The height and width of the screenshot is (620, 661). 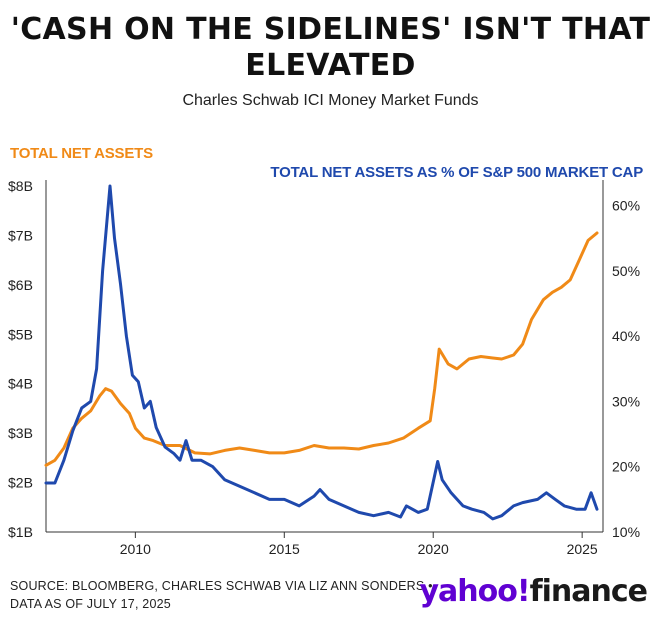 I want to click on source-line-2: DATA AS OF JULY 17, 2025, so click(x=90, y=604).